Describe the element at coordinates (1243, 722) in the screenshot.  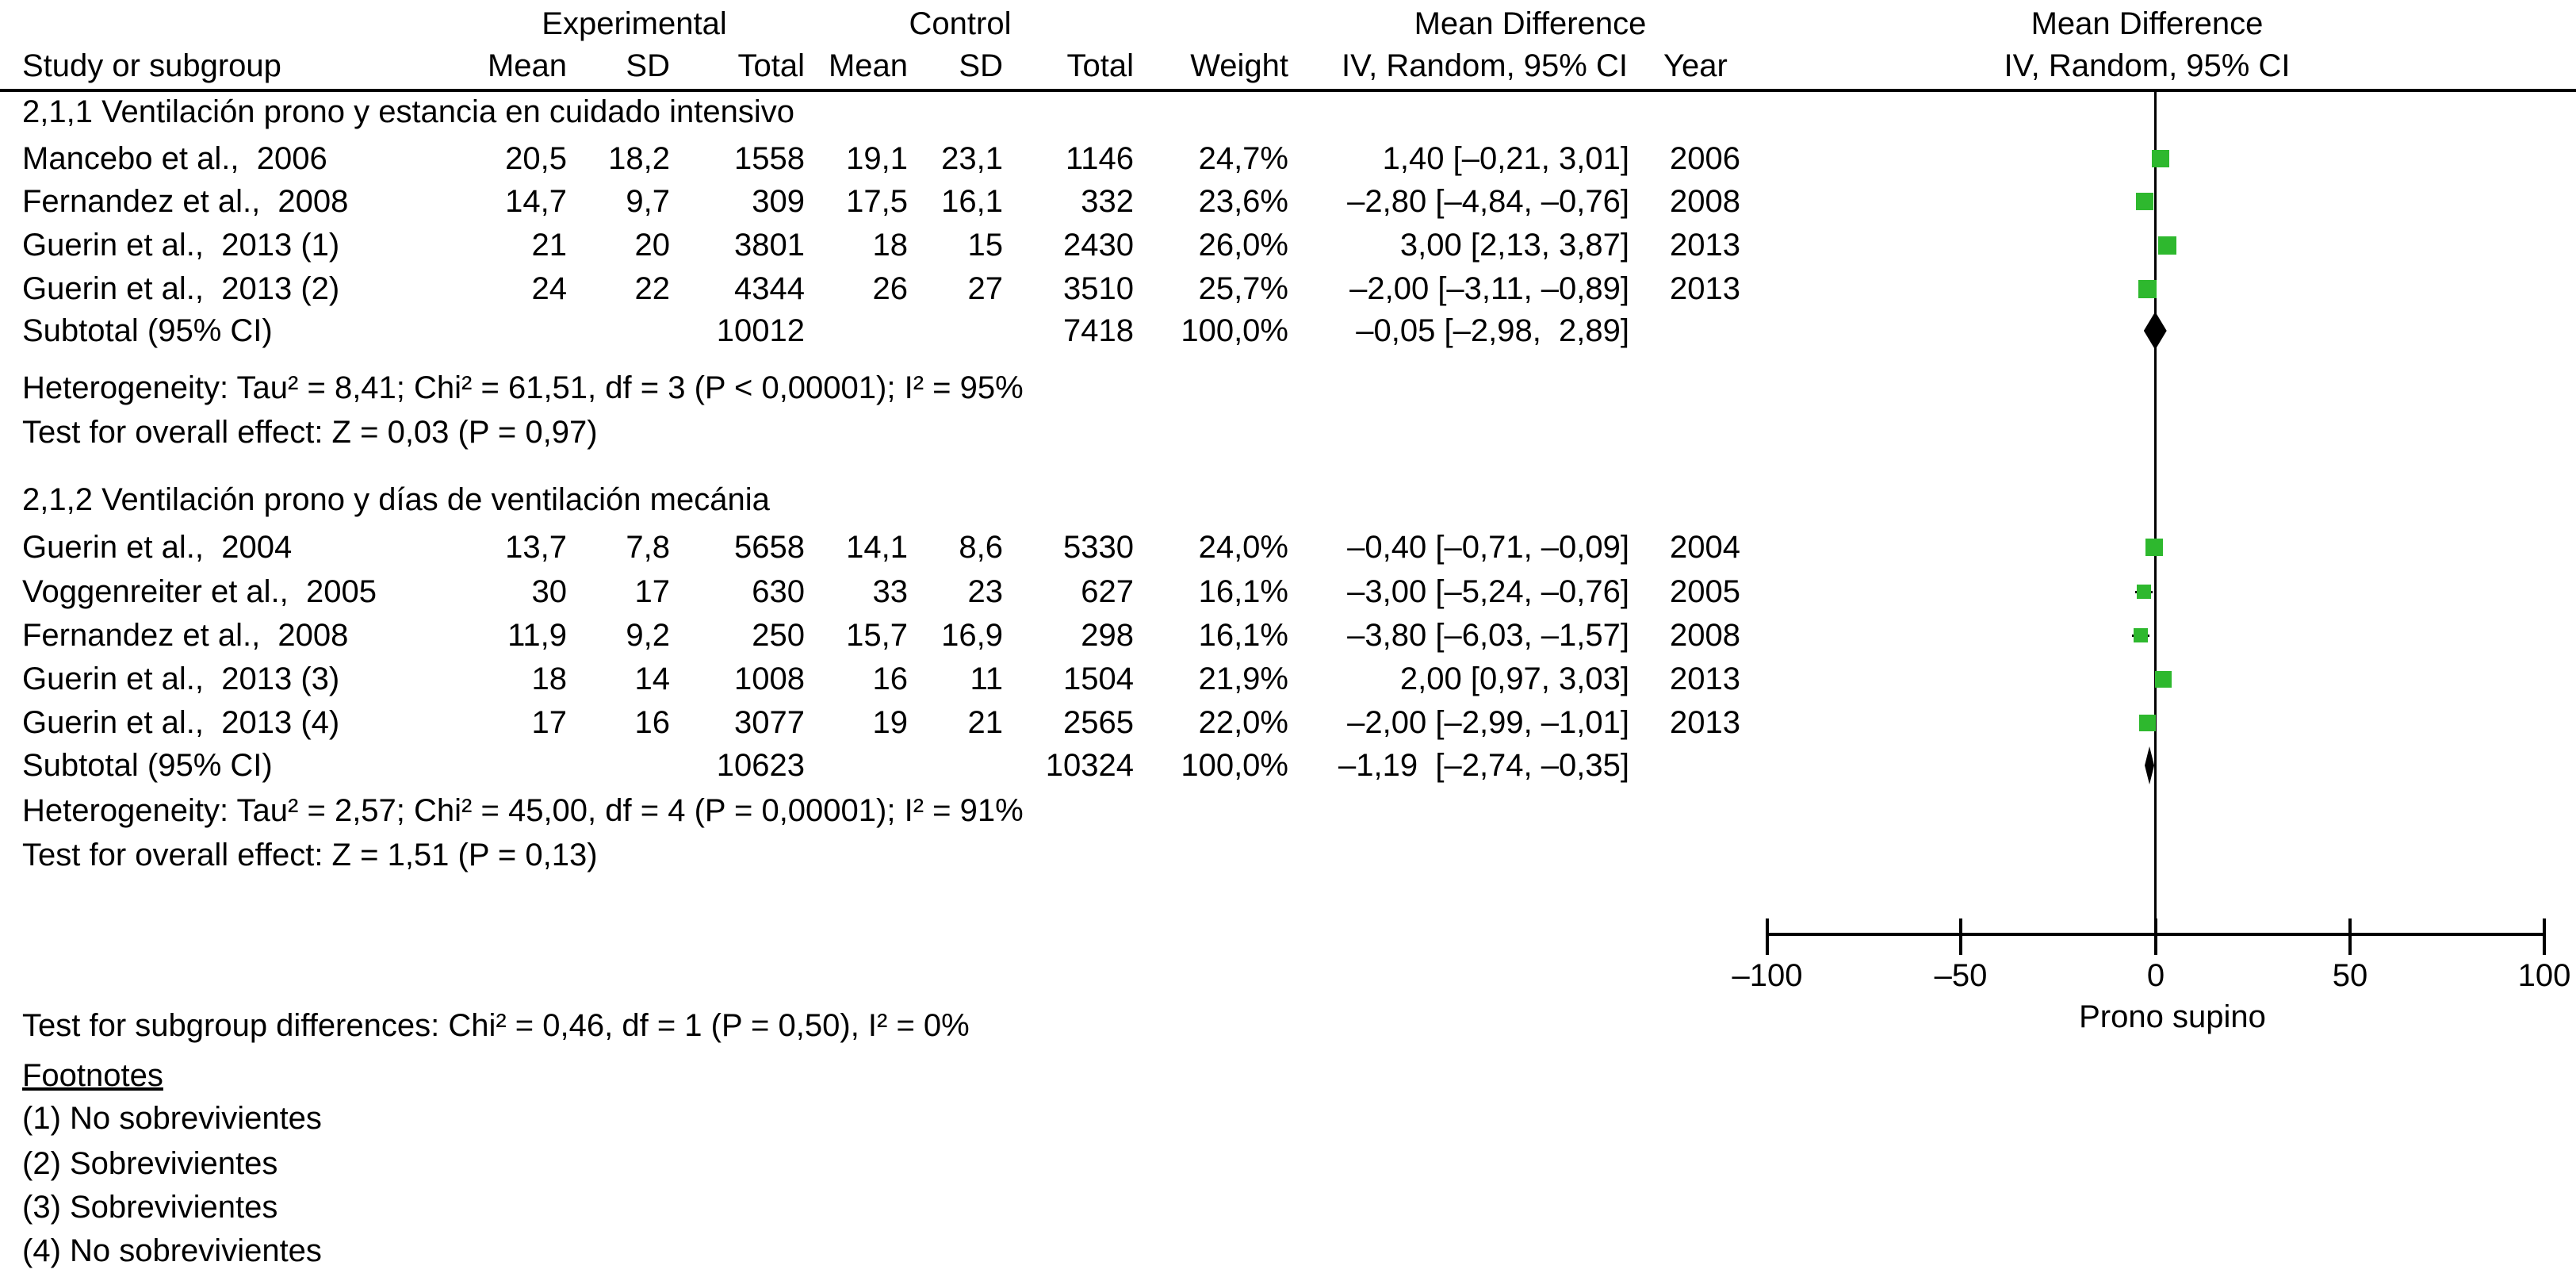
I see `cell-weight: 22,0%` at that location.